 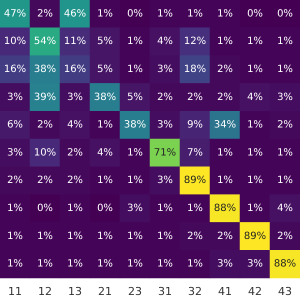 What do you see at coordinates (195, 291) in the screenshot?
I see `x-tick-label: 32` at bounding box center [195, 291].